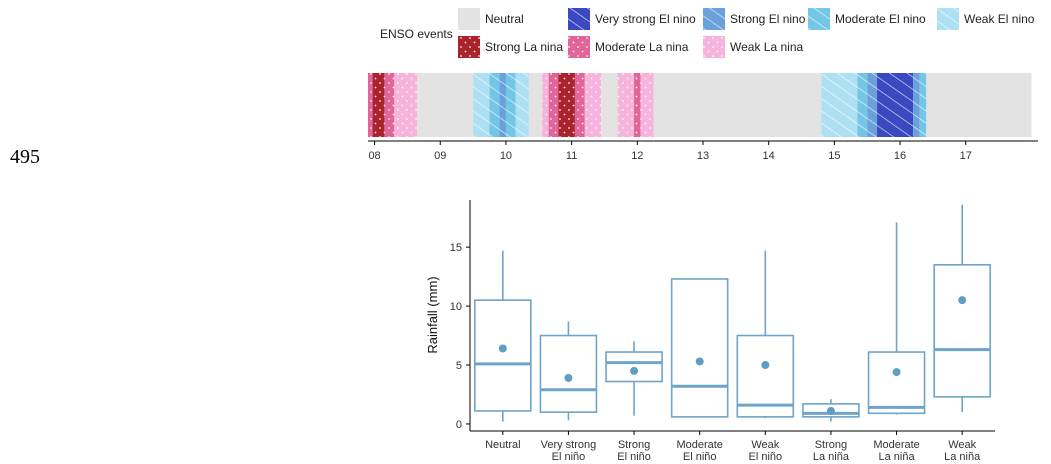 This screenshot has width=1051, height=464. Describe the element at coordinates (416, 34) in the screenshot. I see `legend-title: ENSO events` at that location.